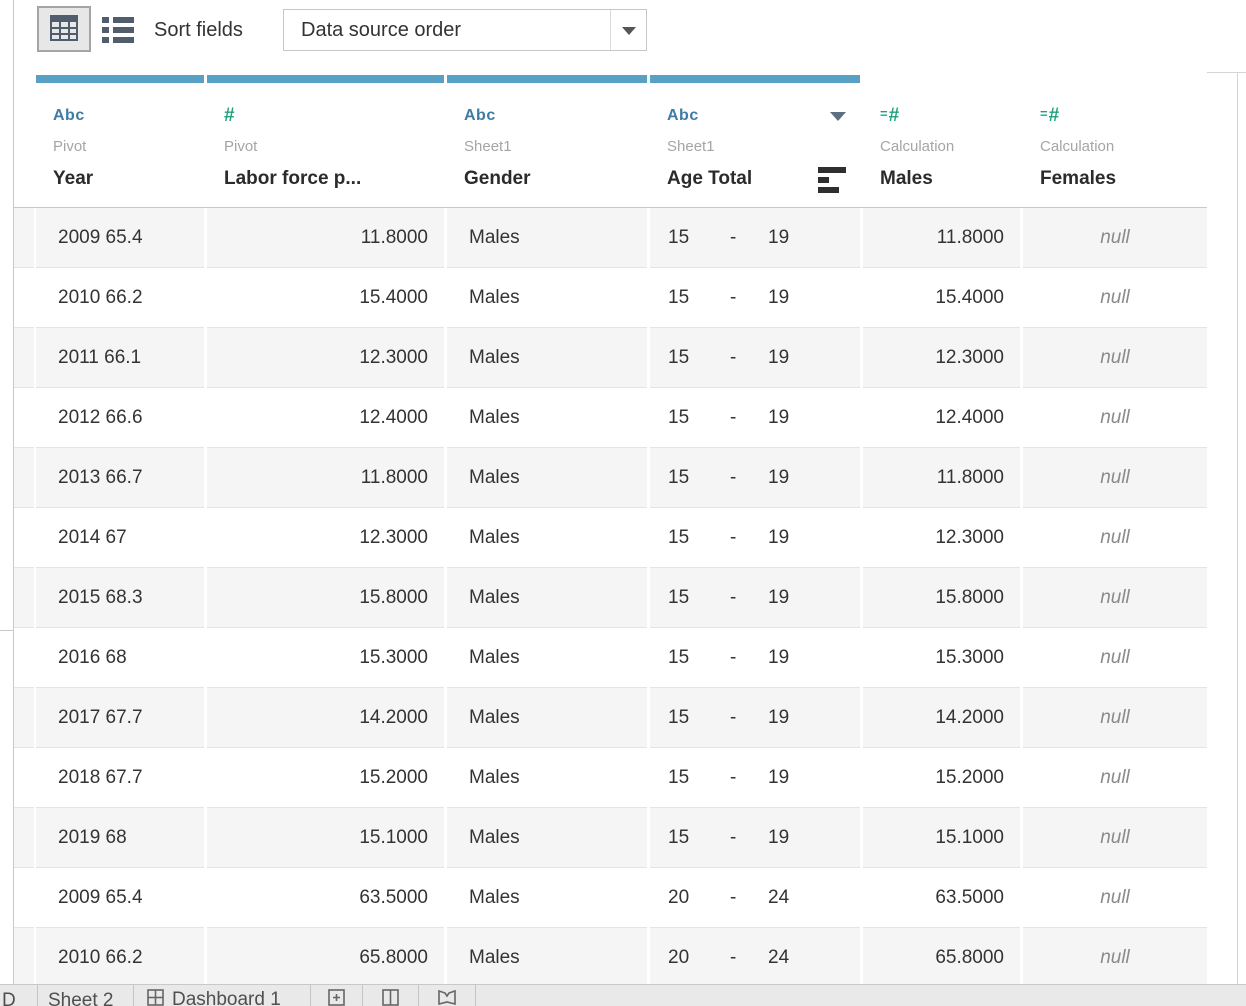 Image resolution: width=1246 pixels, height=1006 pixels. Describe the element at coordinates (941, 298) in the screenshot. I see `cell-males: 15.4000` at that location.